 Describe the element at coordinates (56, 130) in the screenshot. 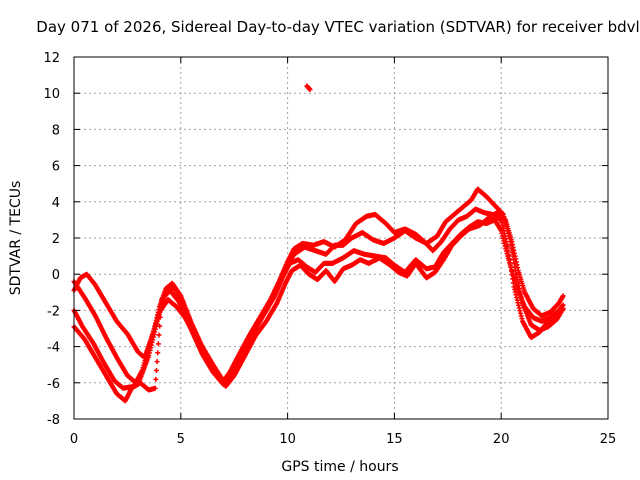

I see `y-tick-label: 8` at that location.